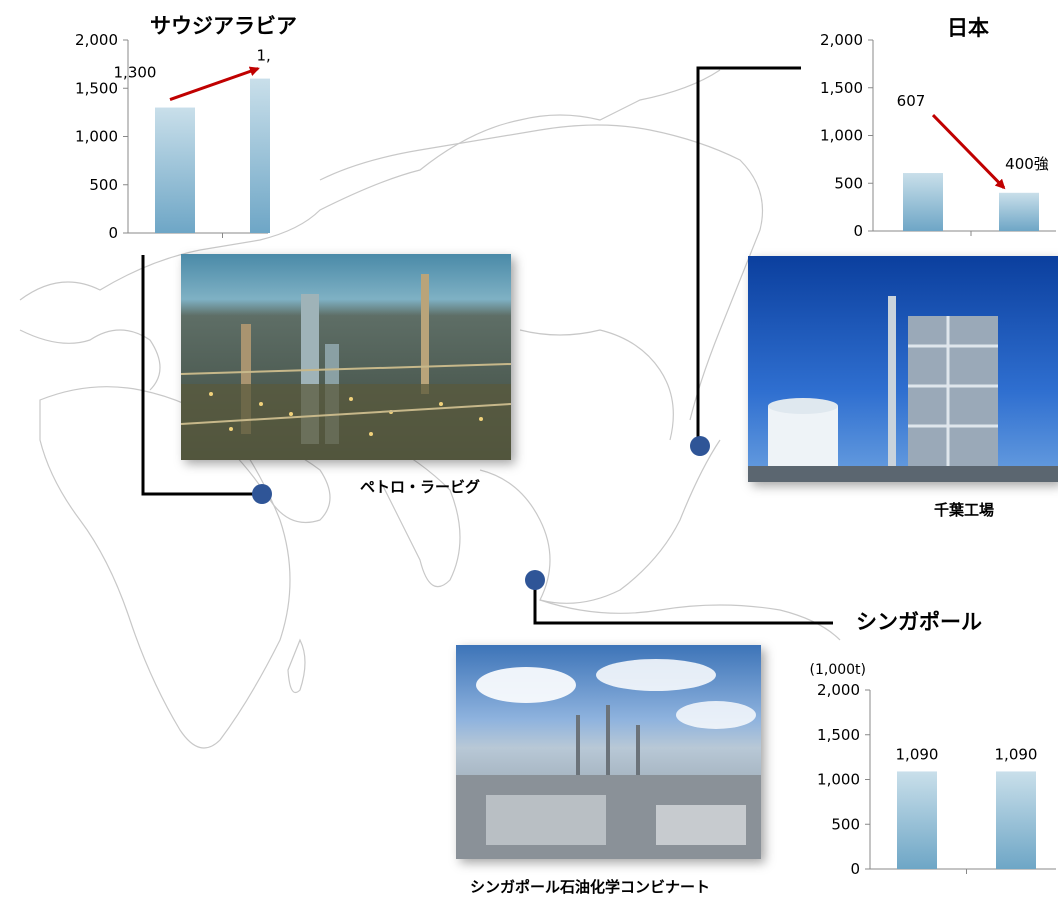  I want to click on caption-petro-rabigh: ペトロ・ラービグ, so click(420, 487).